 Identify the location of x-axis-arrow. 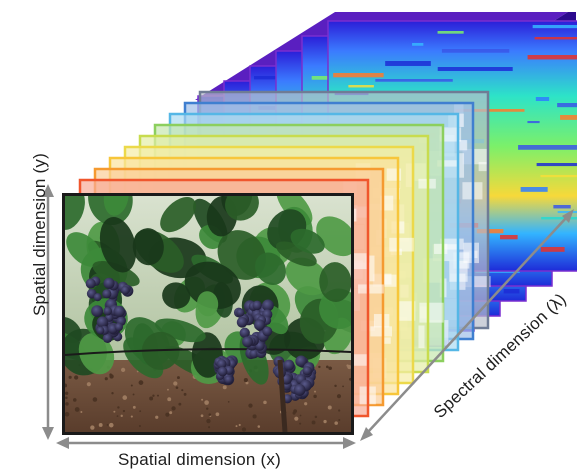
(206, 443).